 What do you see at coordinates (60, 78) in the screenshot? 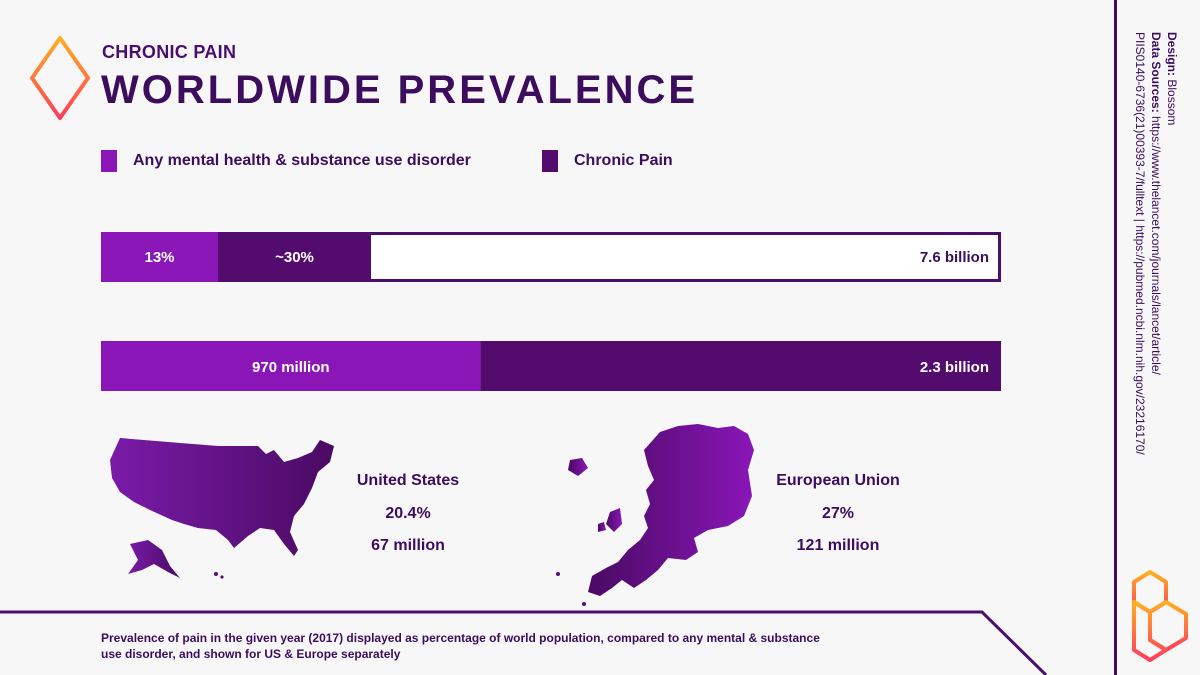
I see `diamond-logo-icon` at bounding box center [60, 78].